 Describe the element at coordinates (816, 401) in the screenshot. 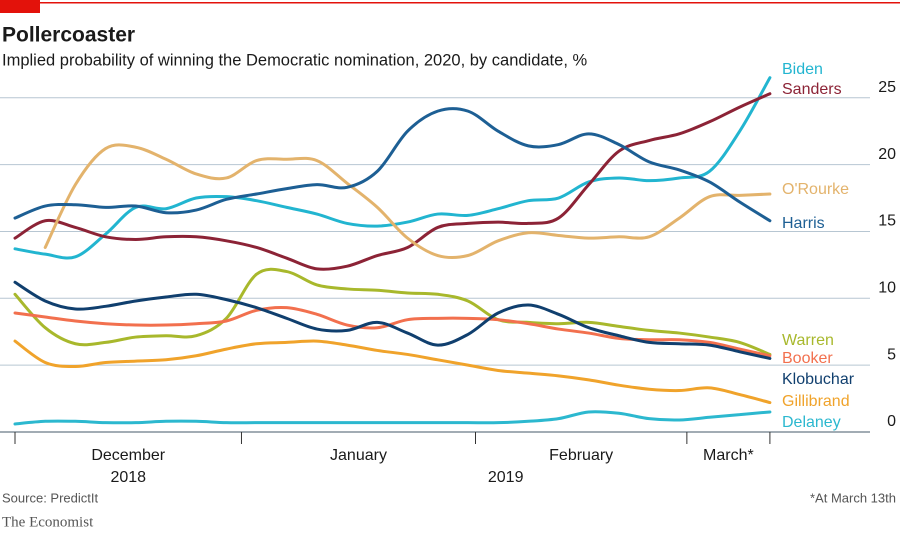

I see `series-label: Gillibrand` at that location.